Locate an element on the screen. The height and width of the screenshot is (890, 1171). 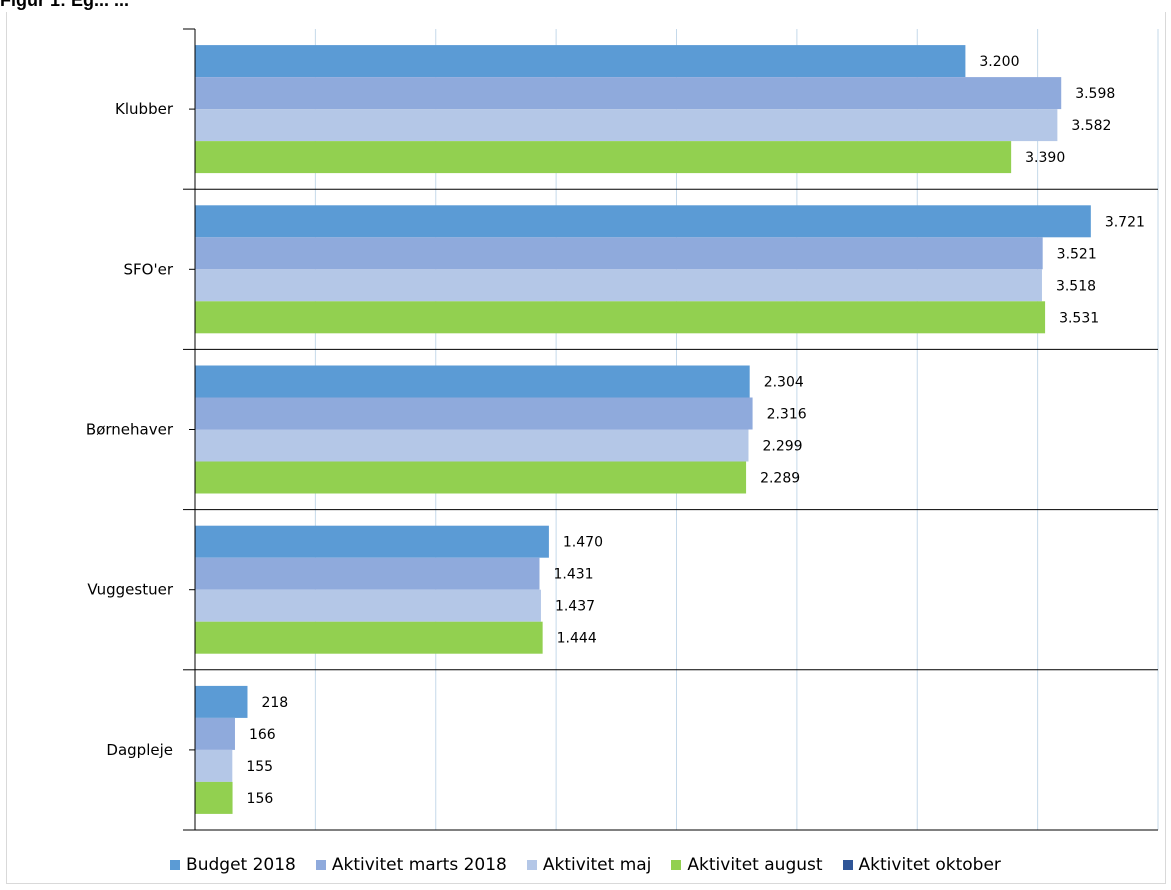
data-label: 155 is located at coordinates (259, 767).